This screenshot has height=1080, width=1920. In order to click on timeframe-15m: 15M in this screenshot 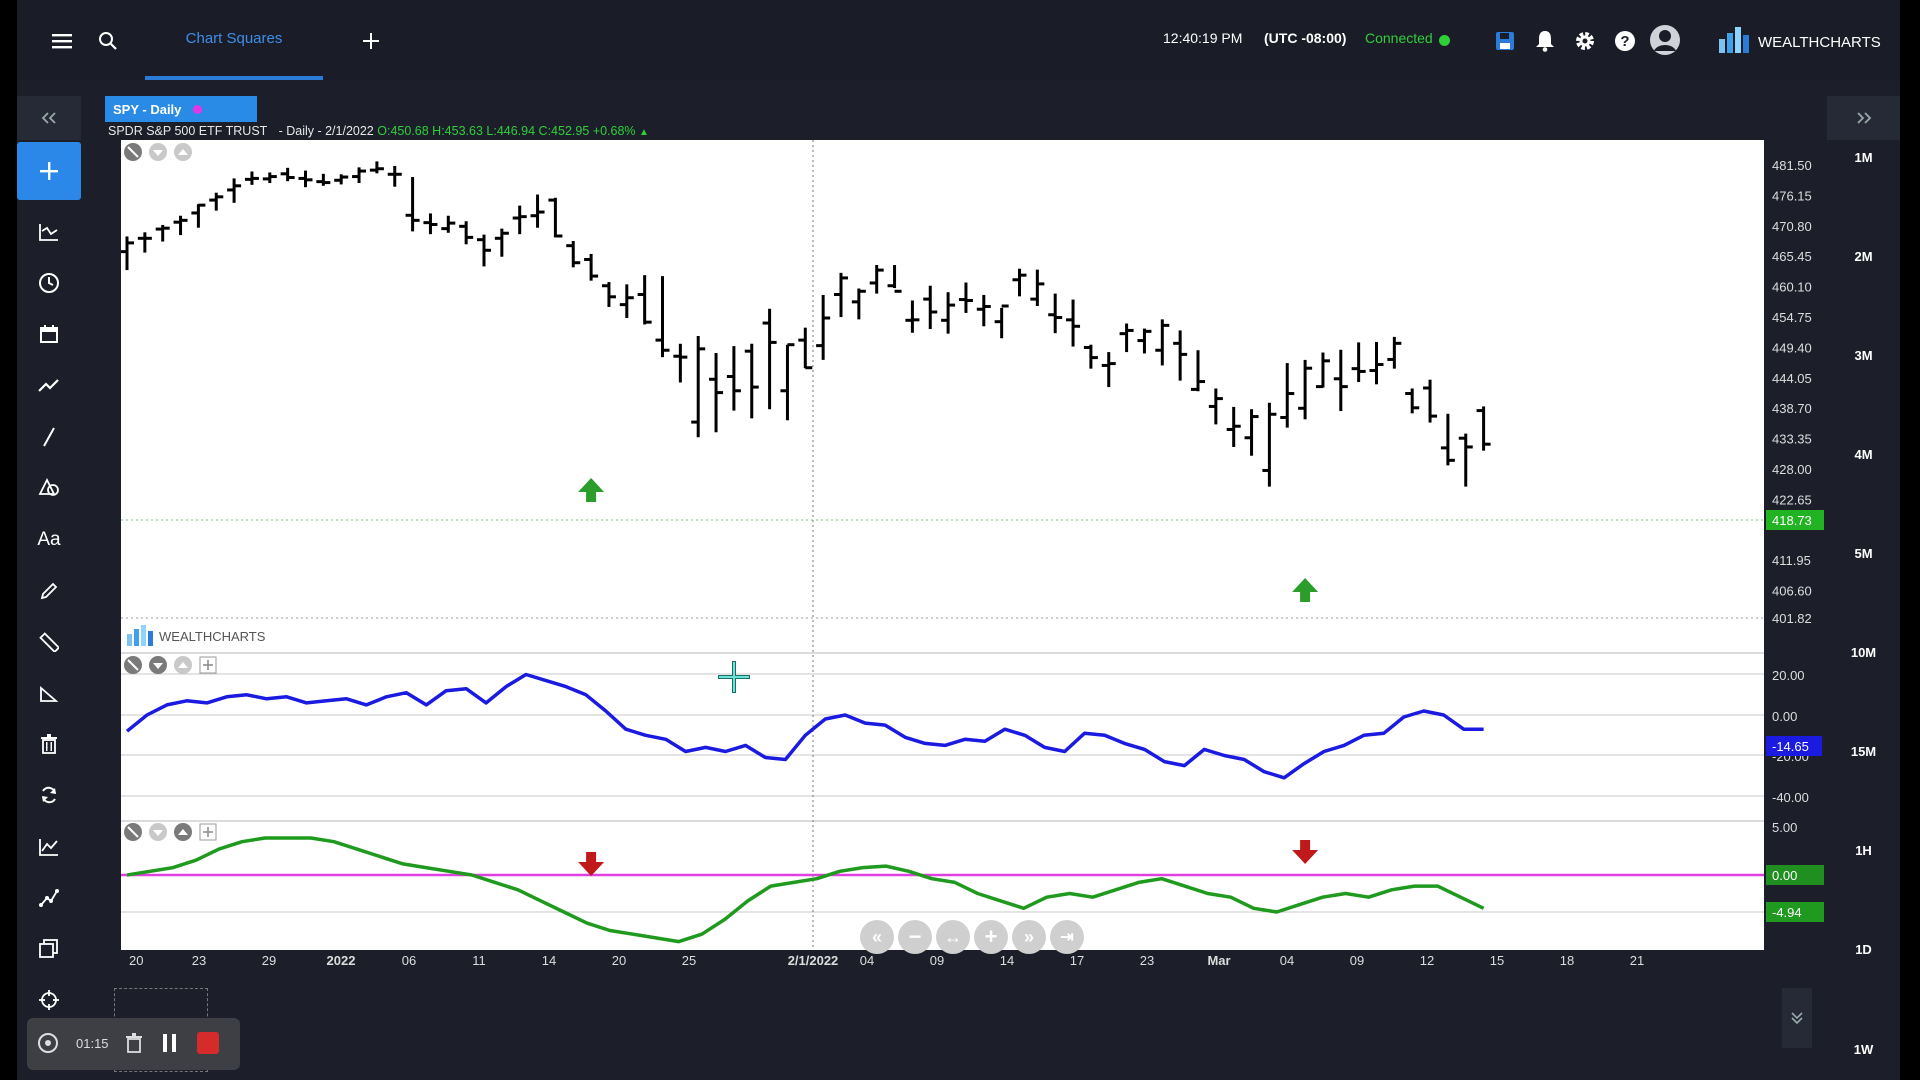, I will do `click(1863, 751)`.